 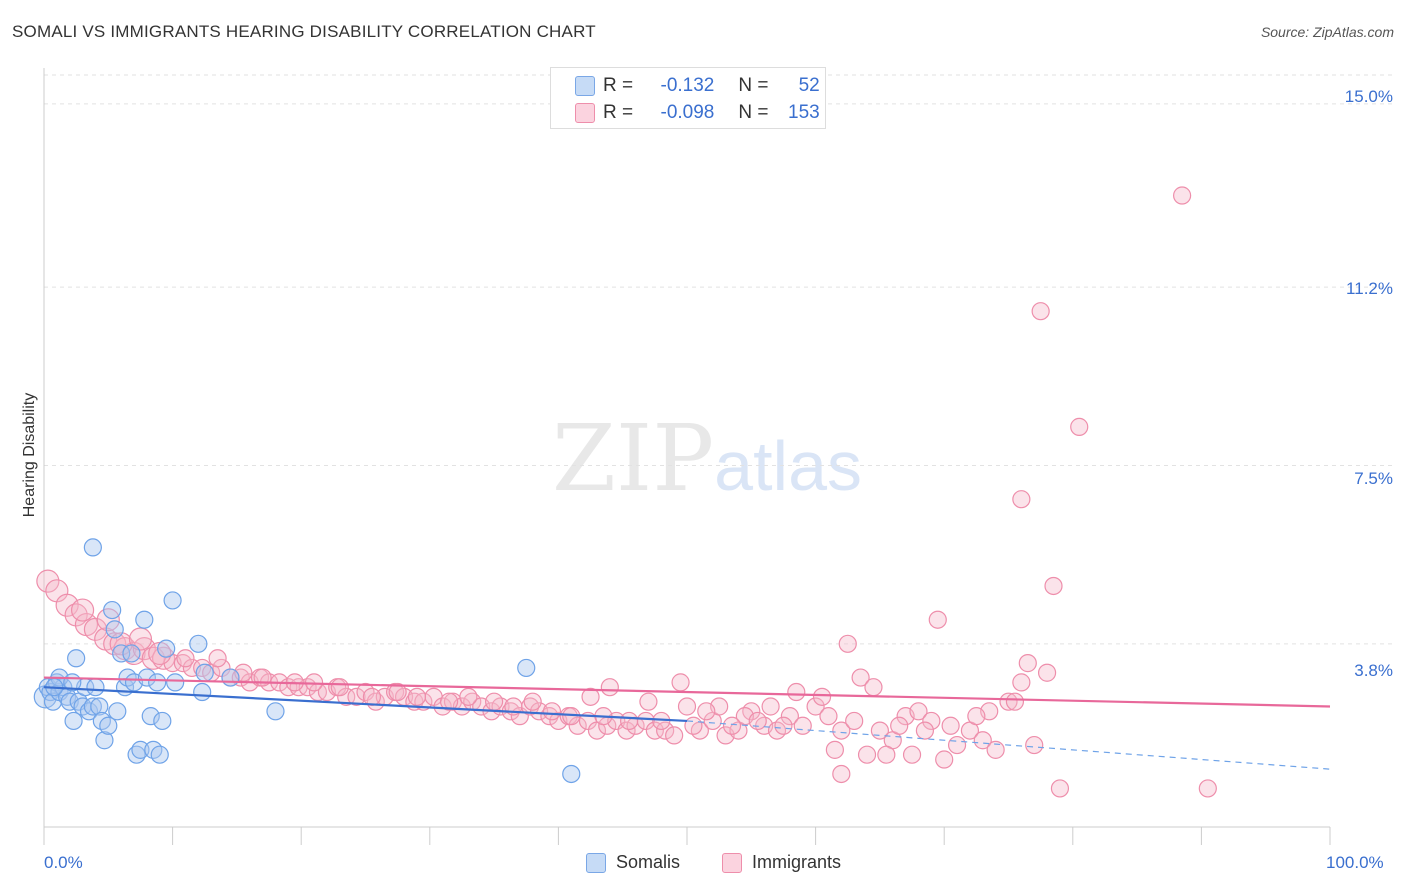 What do you see at coordinates (697, 86) in the screenshot?
I see `legend-row-somalis: R = -0.132 N = 52` at bounding box center [697, 86].